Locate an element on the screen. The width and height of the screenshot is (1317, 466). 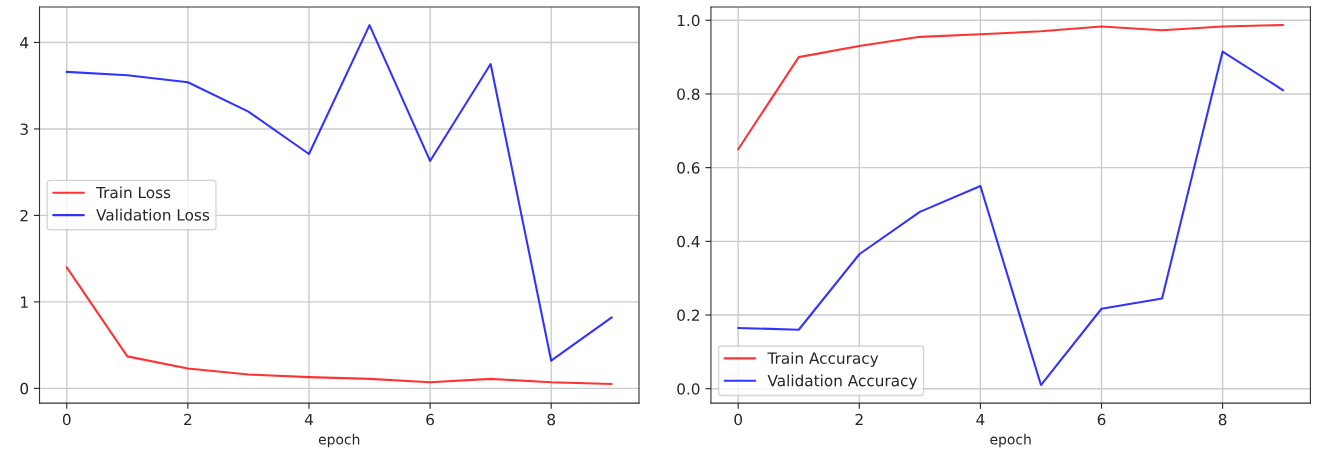
legend-label: Validation Accuracy is located at coordinates (842, 382).